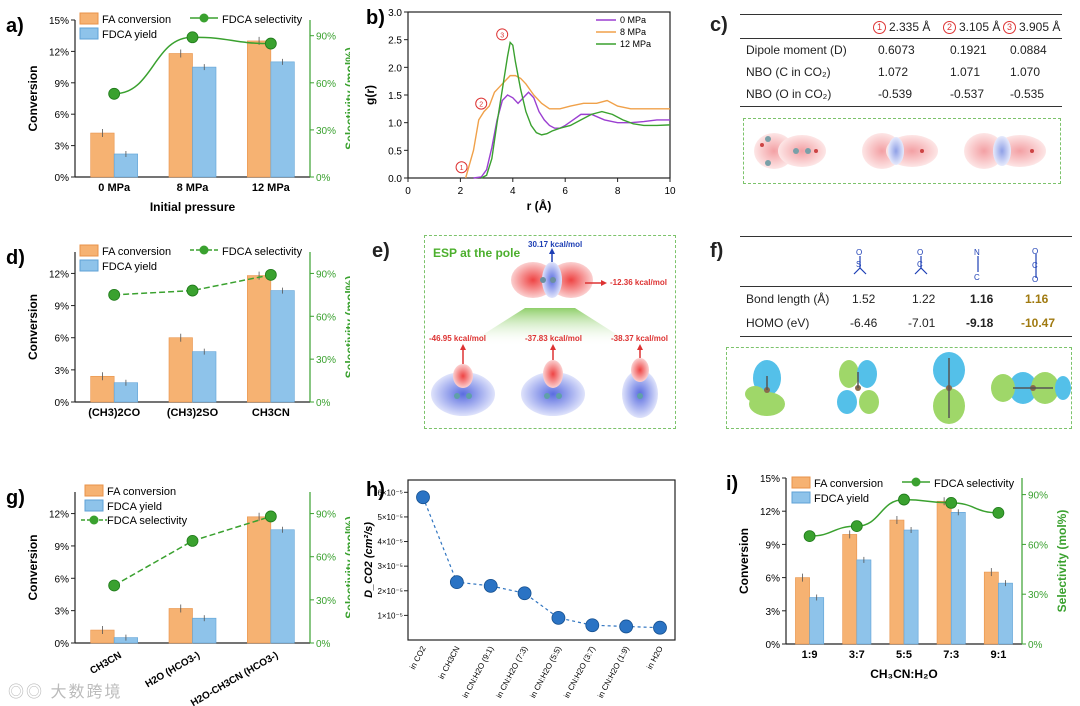  I want to click on x-axis-label: CH₃CN:H₂O, so click(904, 674).